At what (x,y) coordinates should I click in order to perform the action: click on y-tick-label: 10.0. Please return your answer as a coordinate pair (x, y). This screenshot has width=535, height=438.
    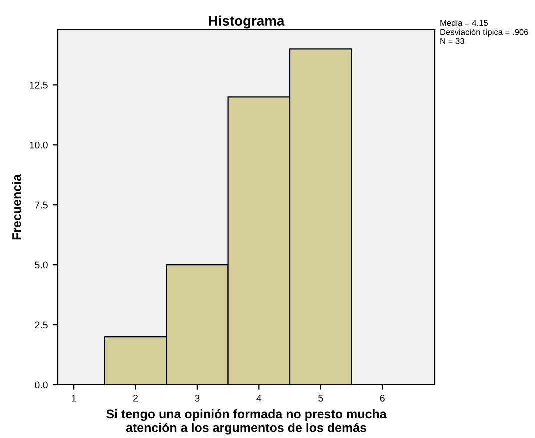
    Looking at the image, I should click on (39, 145).